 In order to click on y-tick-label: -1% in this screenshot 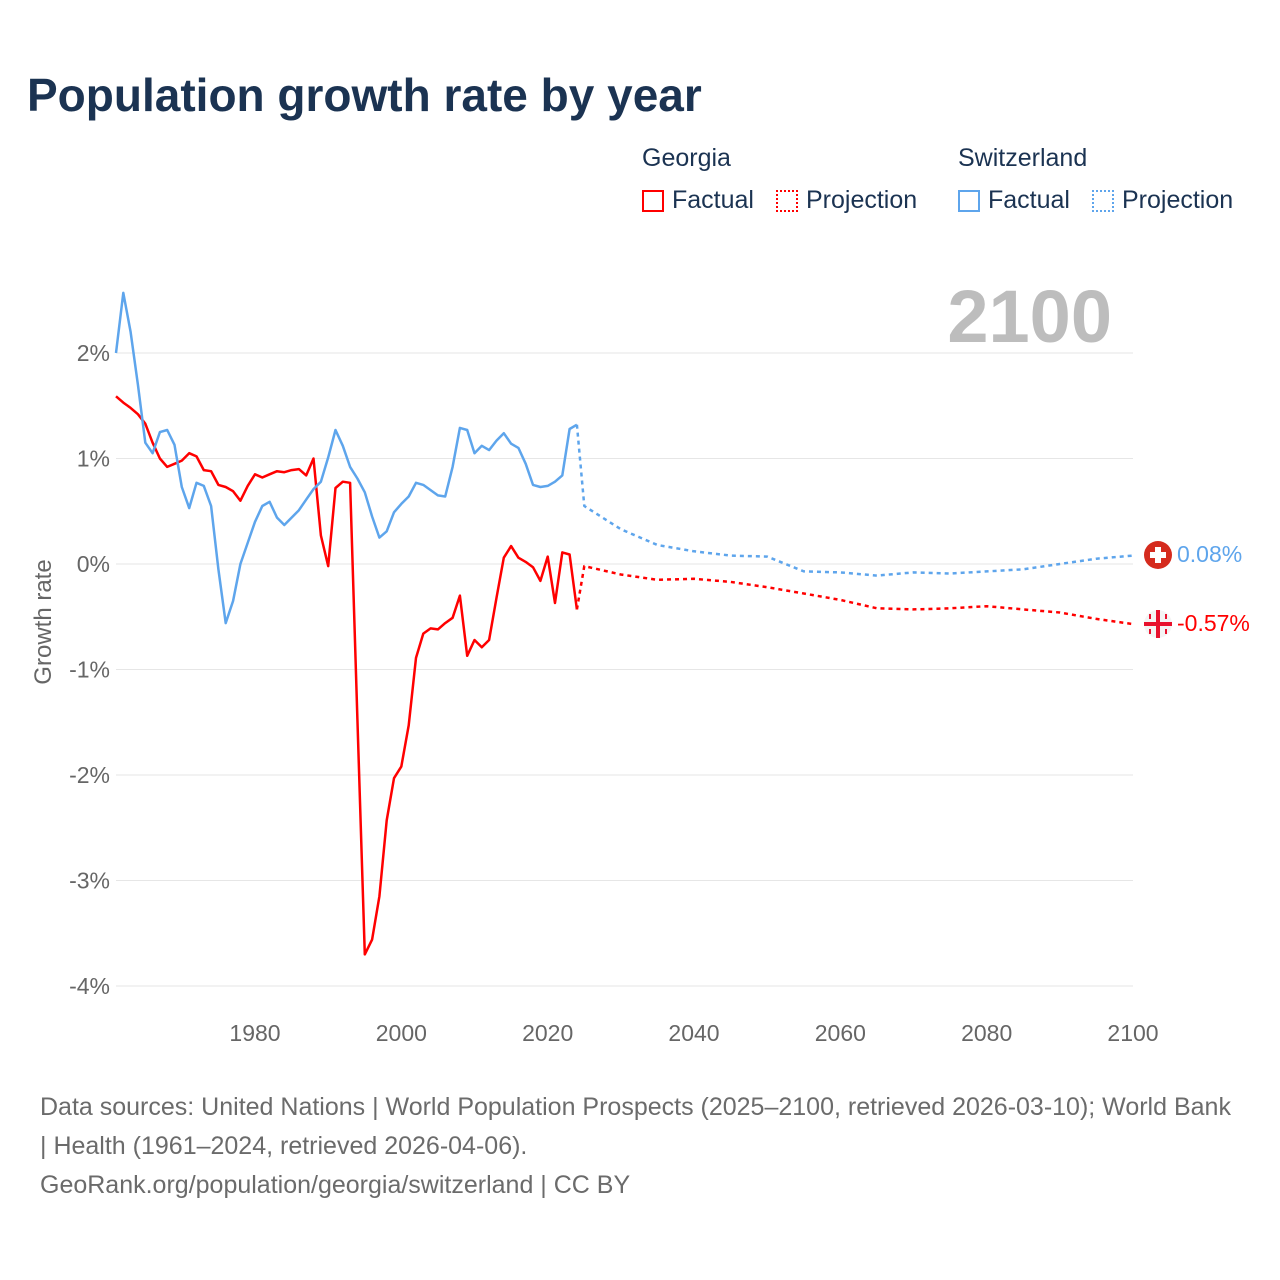, I will do `click(89, 670)`.